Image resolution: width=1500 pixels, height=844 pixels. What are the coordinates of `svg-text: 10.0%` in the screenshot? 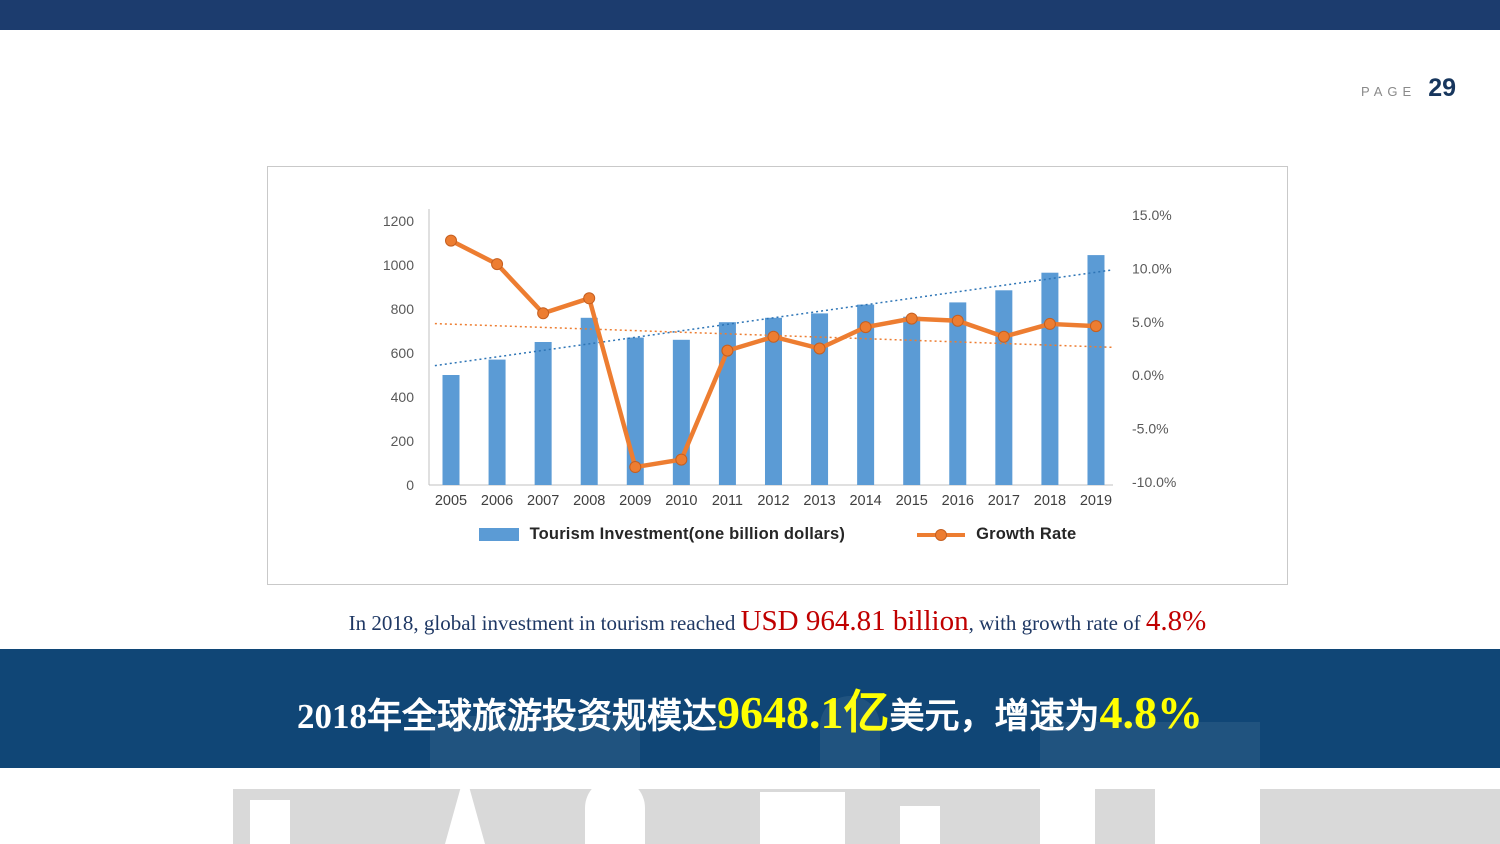 It's located at (1152, 268).